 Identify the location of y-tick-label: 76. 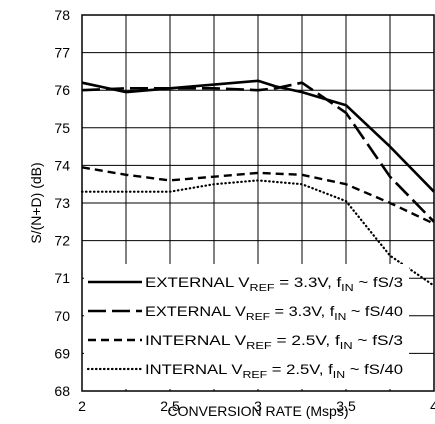
(62, 90).